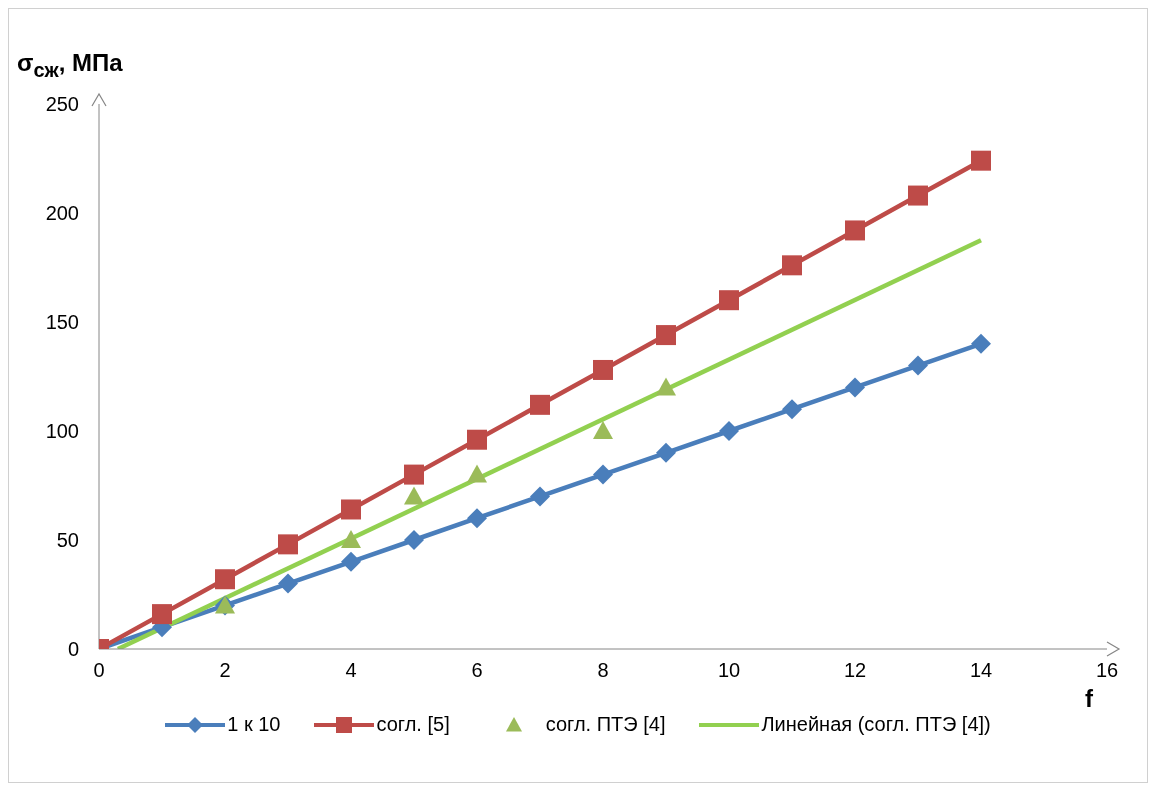  Describe the element at coordinates (67, 540) in the screenshot. I see `y-tick-label: 50` at that location.